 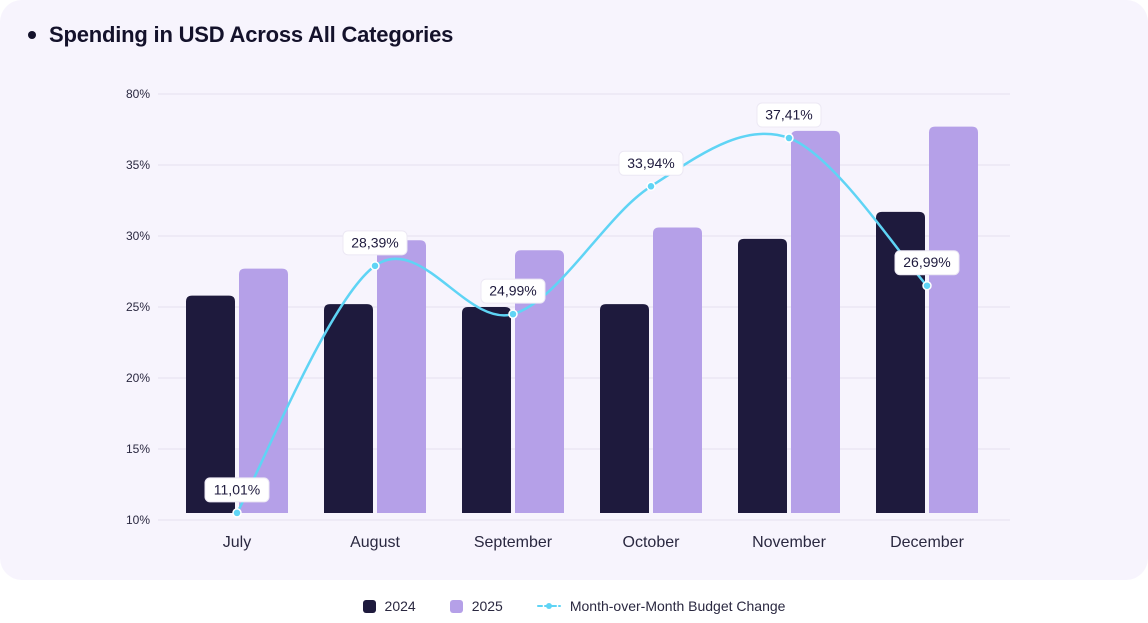 I want to click on legend: 2024 2025 Month-over-Month Budget Change, so click(x=574, y=606).